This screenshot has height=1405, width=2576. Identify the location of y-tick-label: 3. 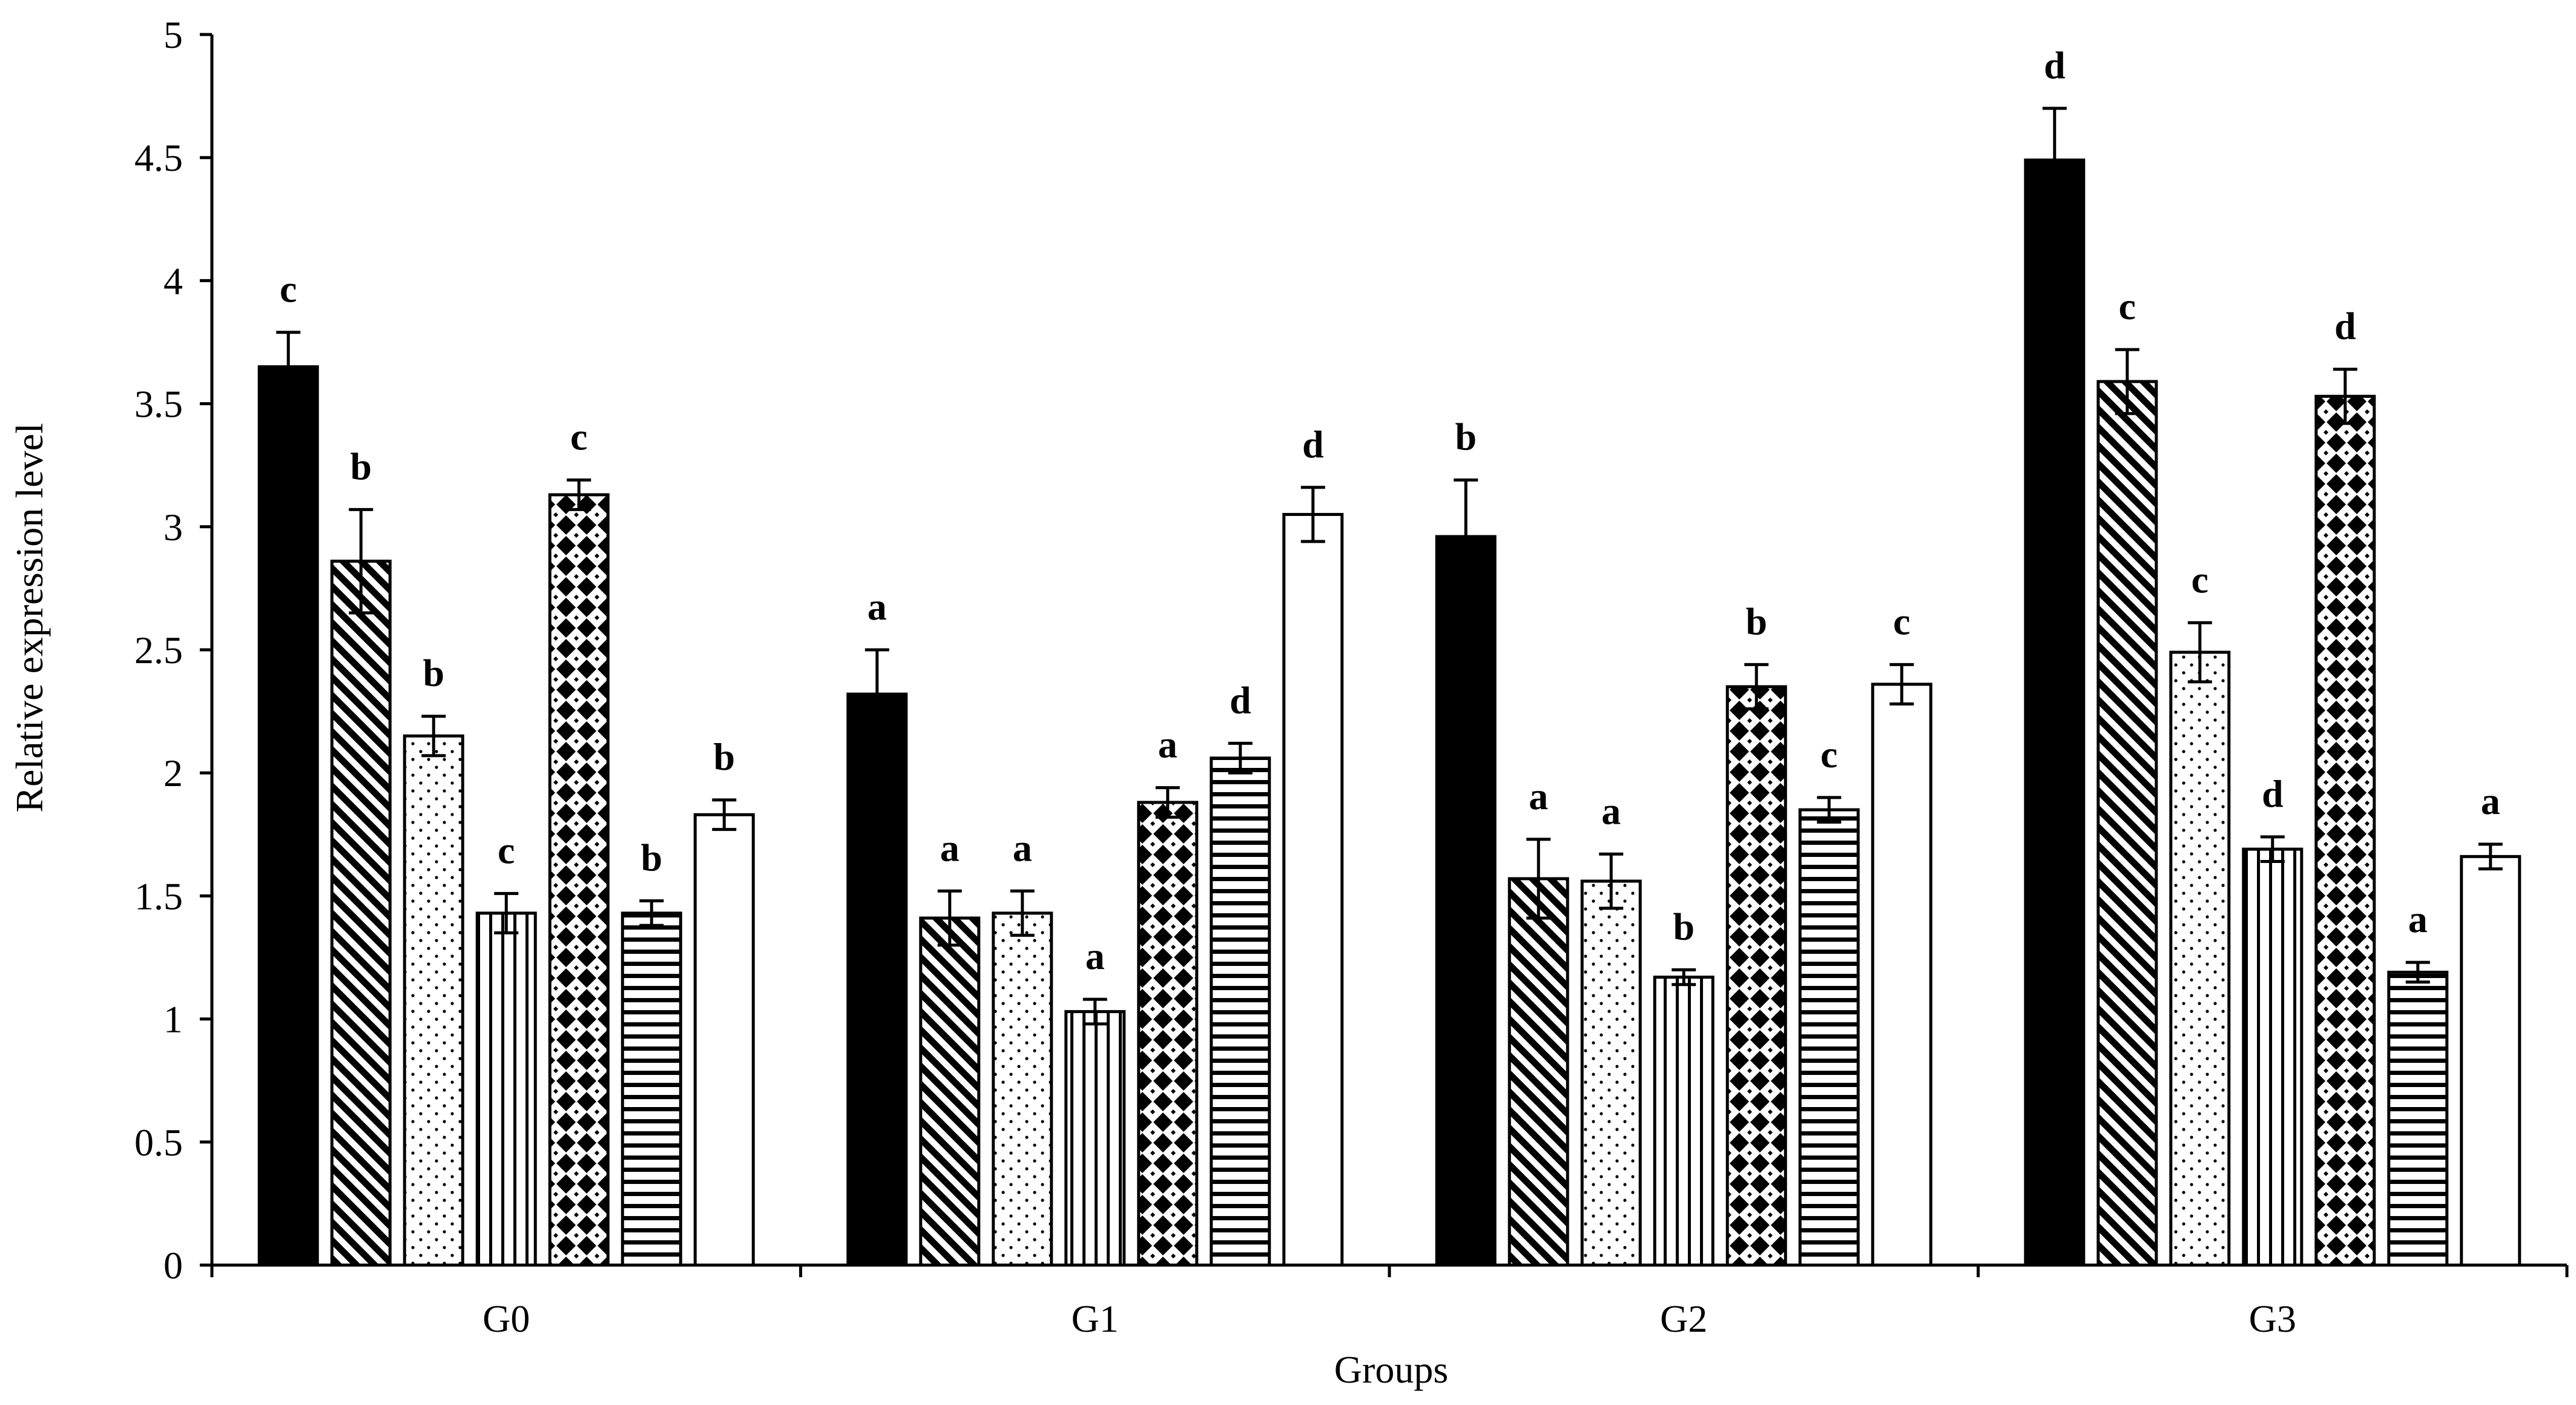
(173, 527).